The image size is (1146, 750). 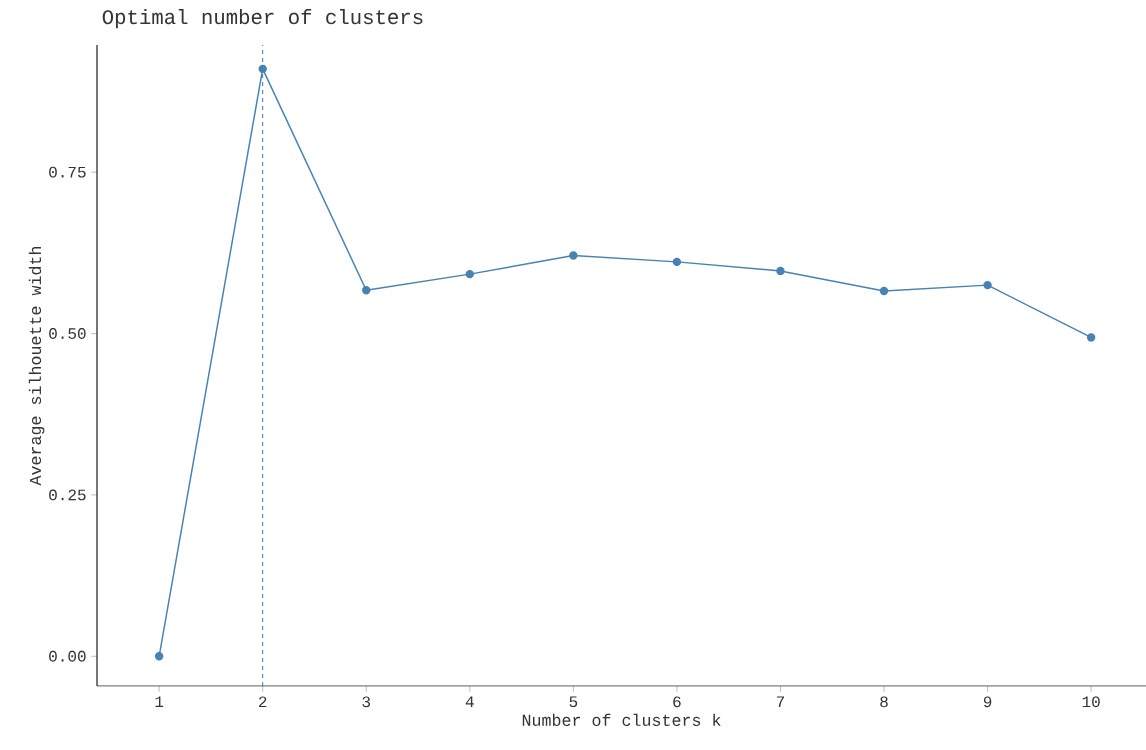 I want to click on x-tick-label: 2, so click(x=263, y=702).